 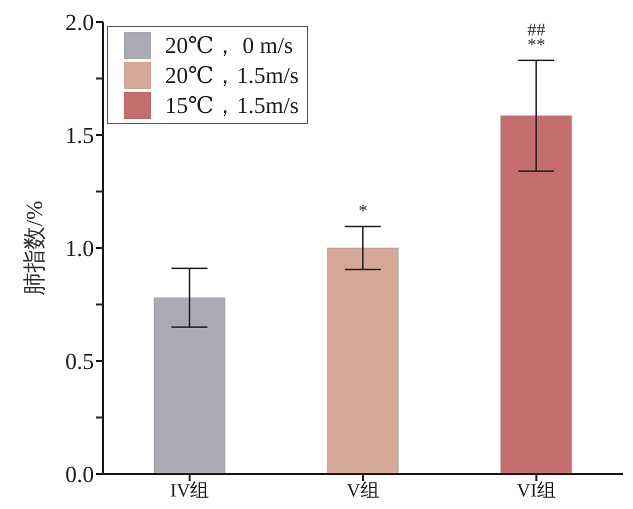 What do you see at coordinates (79, 23) in the screenshot?
I see `y-tick-label: 2.0` at bounding box center [79, 23].